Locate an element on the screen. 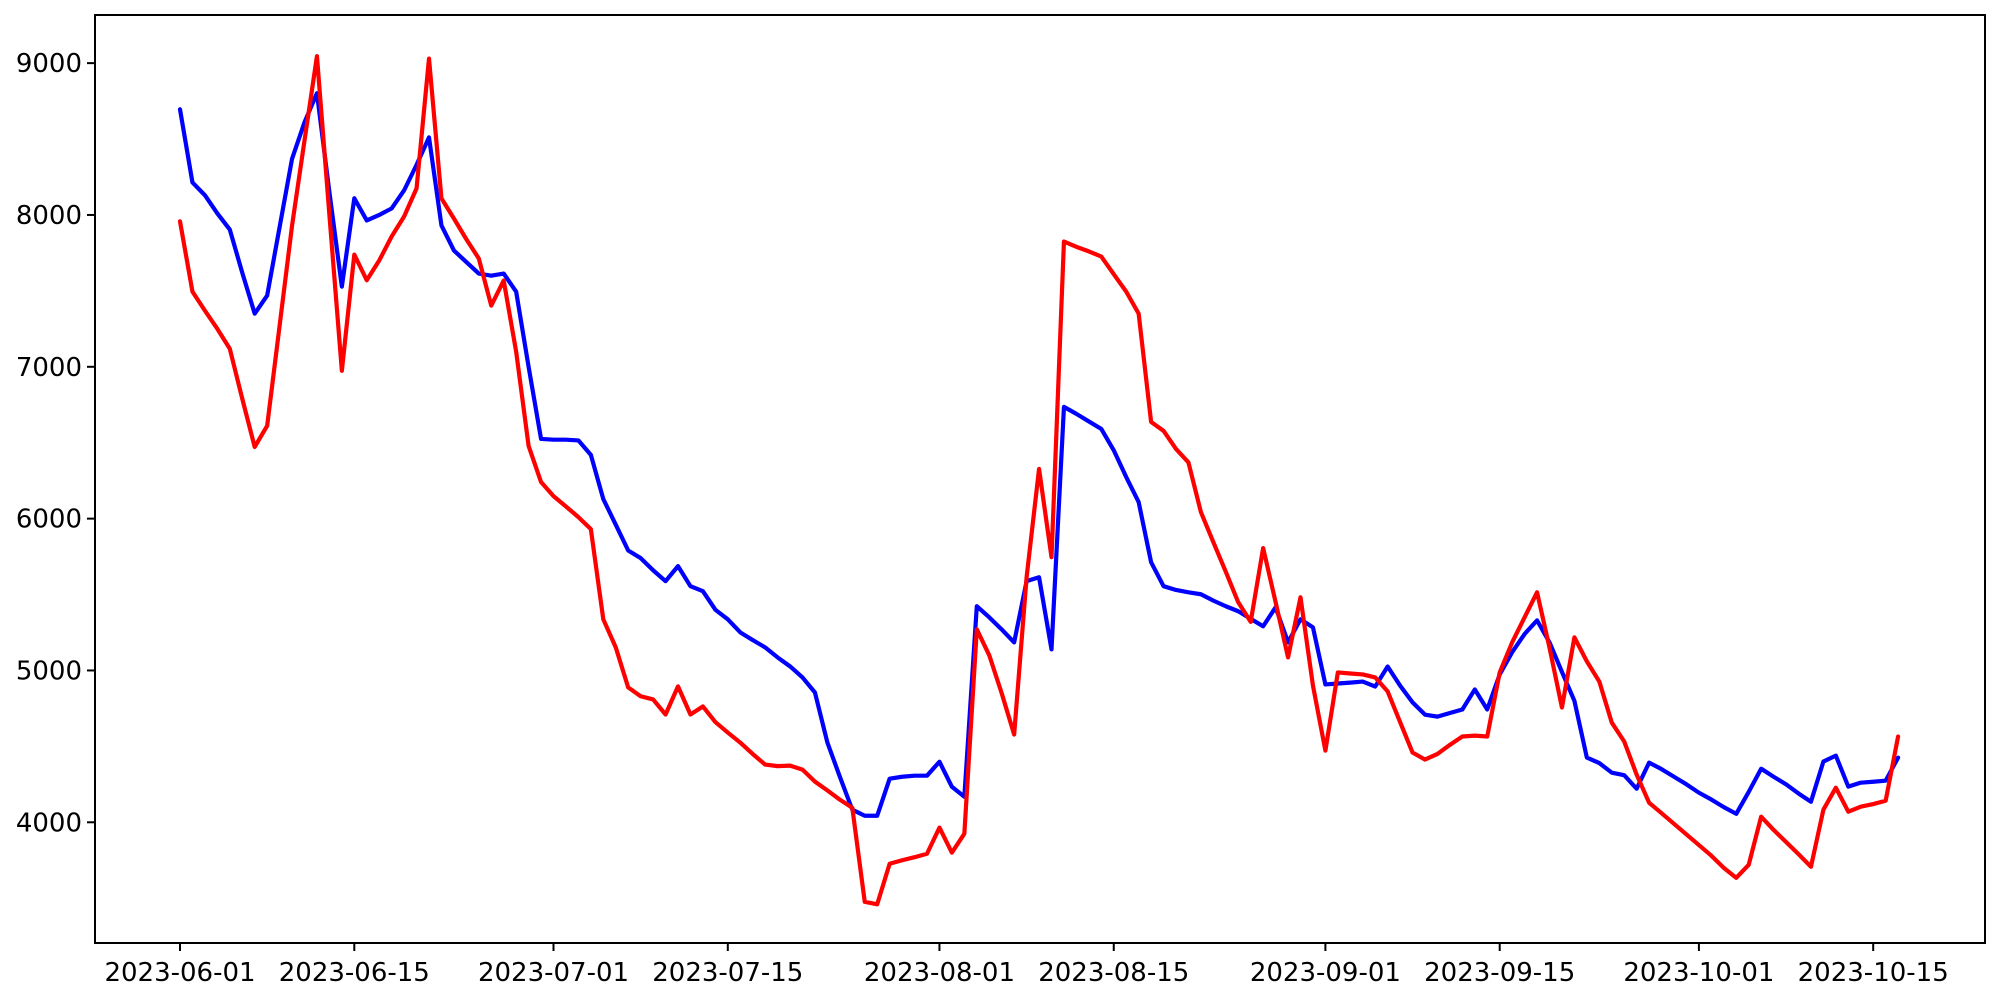  x-axis-tick-label: 2023-06-01 is located at coordinates (179, 973).